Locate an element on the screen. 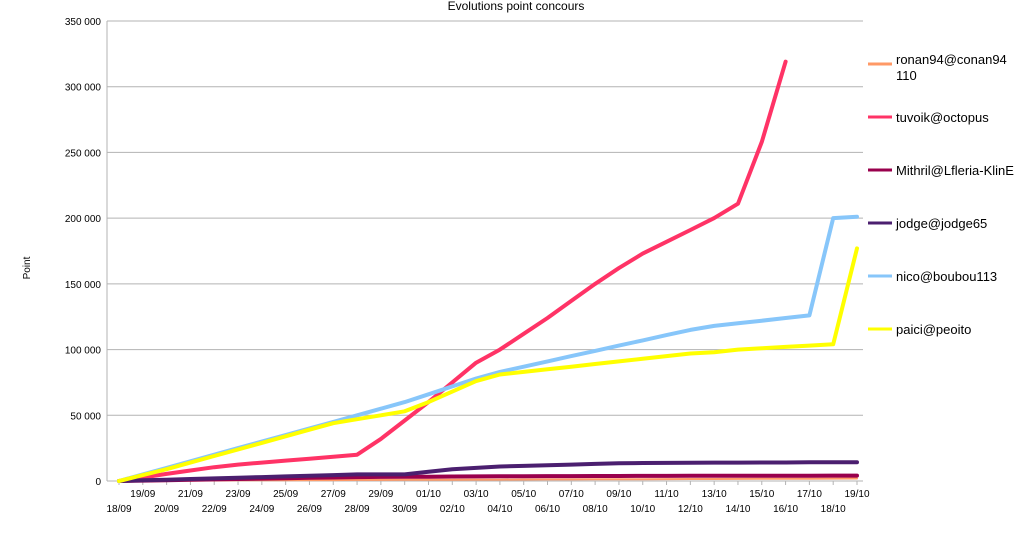  y-tick-label: 100 000 is located at coordinates (83, 351).